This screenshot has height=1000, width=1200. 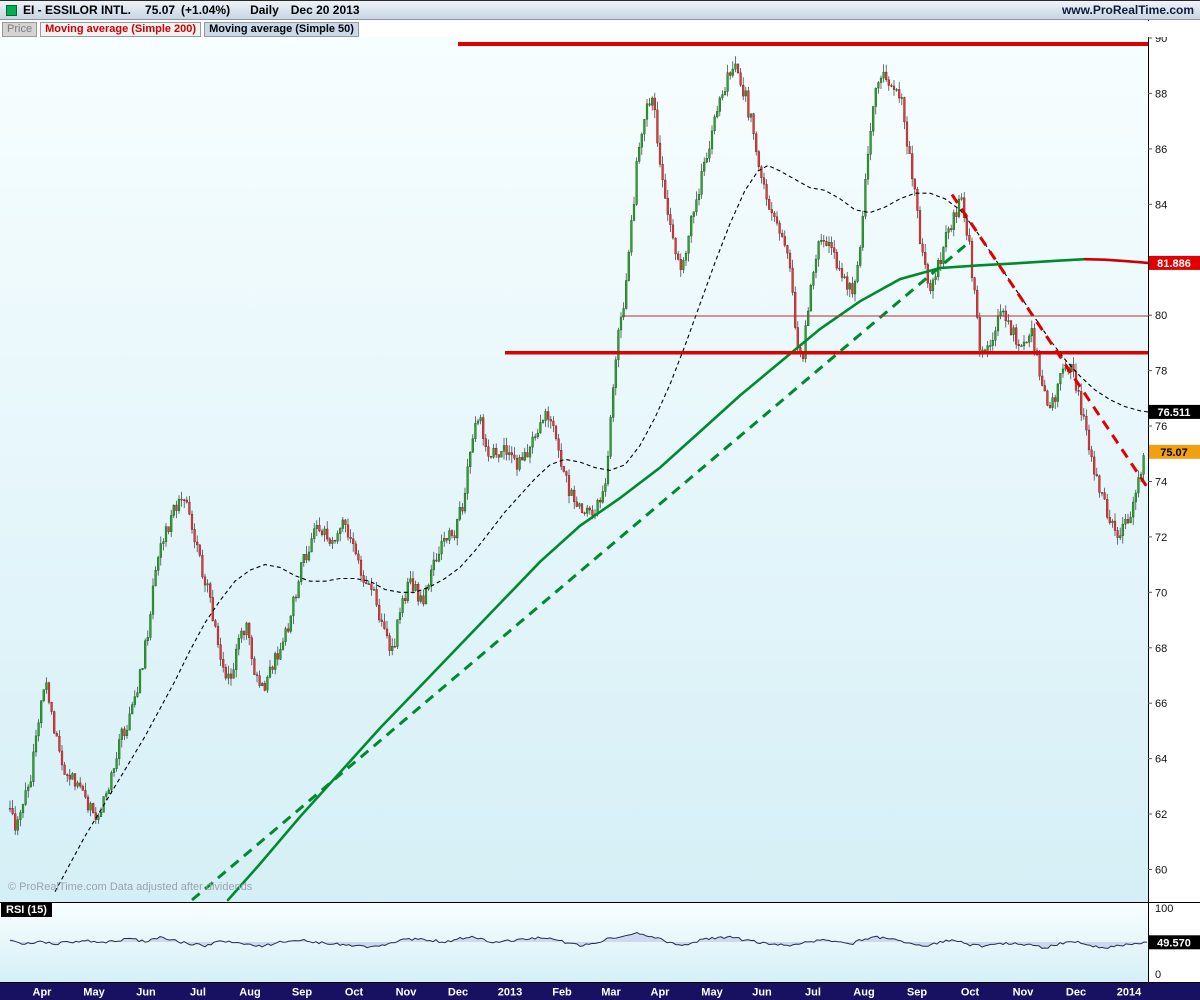 What do you see at coordinates (1161, 815) in the screenshot?
I see `svg-text: 62` at bounding box center [1161, 815].